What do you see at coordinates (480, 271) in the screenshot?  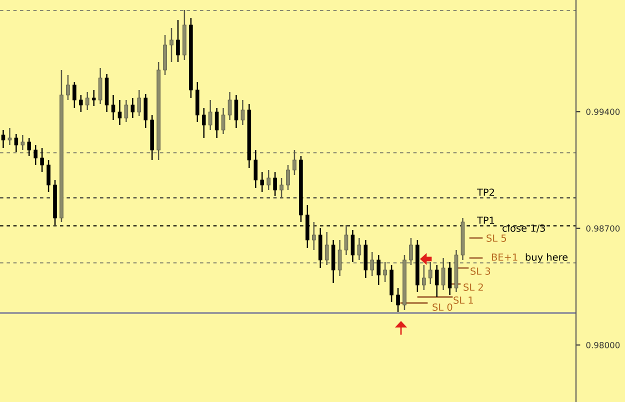 I see `annotation: SL 3` at bounding box center [480, 271].